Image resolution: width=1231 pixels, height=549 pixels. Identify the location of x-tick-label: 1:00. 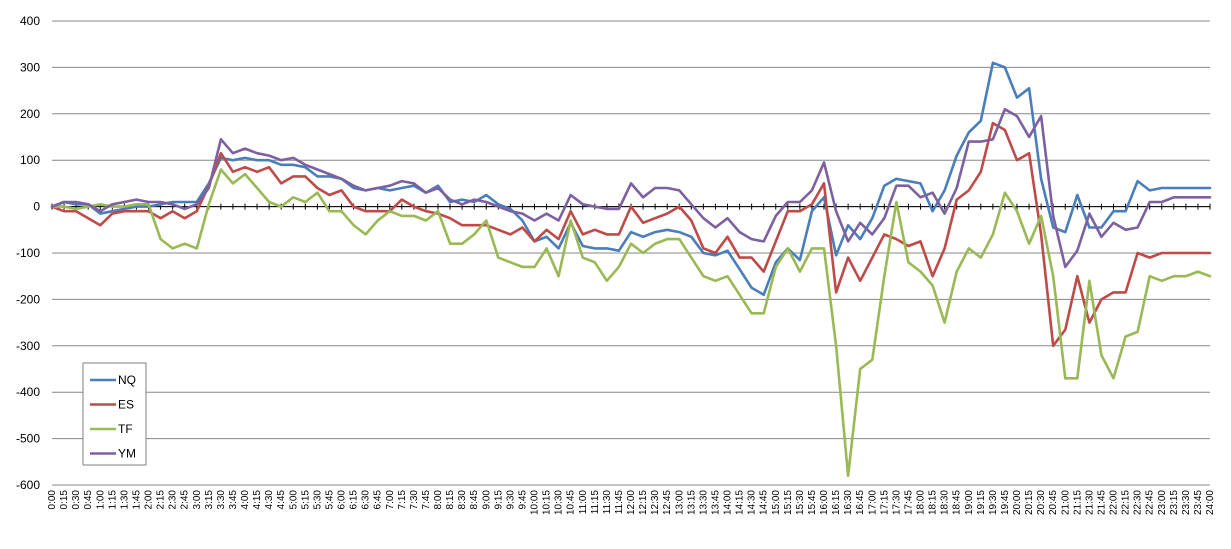
(100, 500).